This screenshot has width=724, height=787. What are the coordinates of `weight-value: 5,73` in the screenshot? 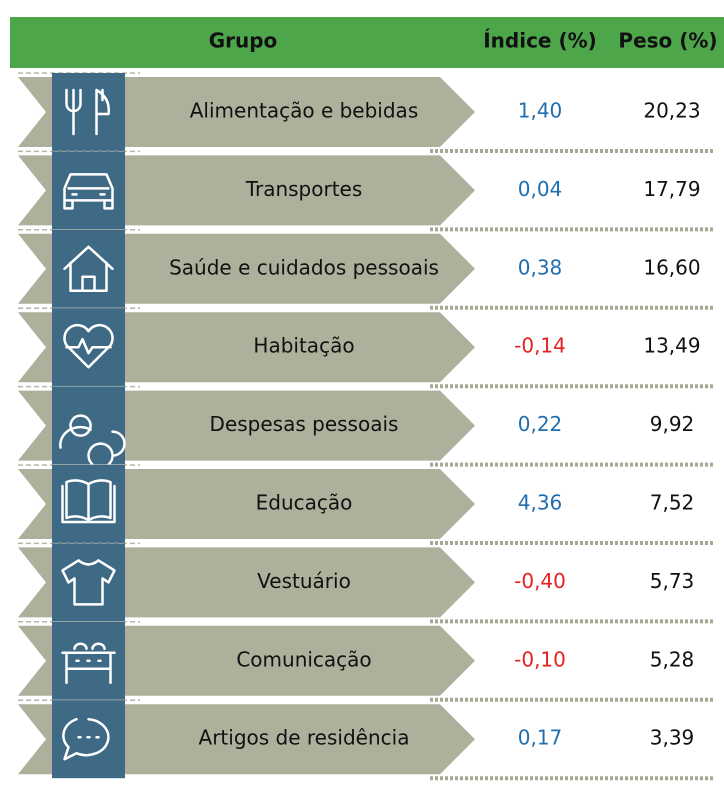 It's located at (672, 581).